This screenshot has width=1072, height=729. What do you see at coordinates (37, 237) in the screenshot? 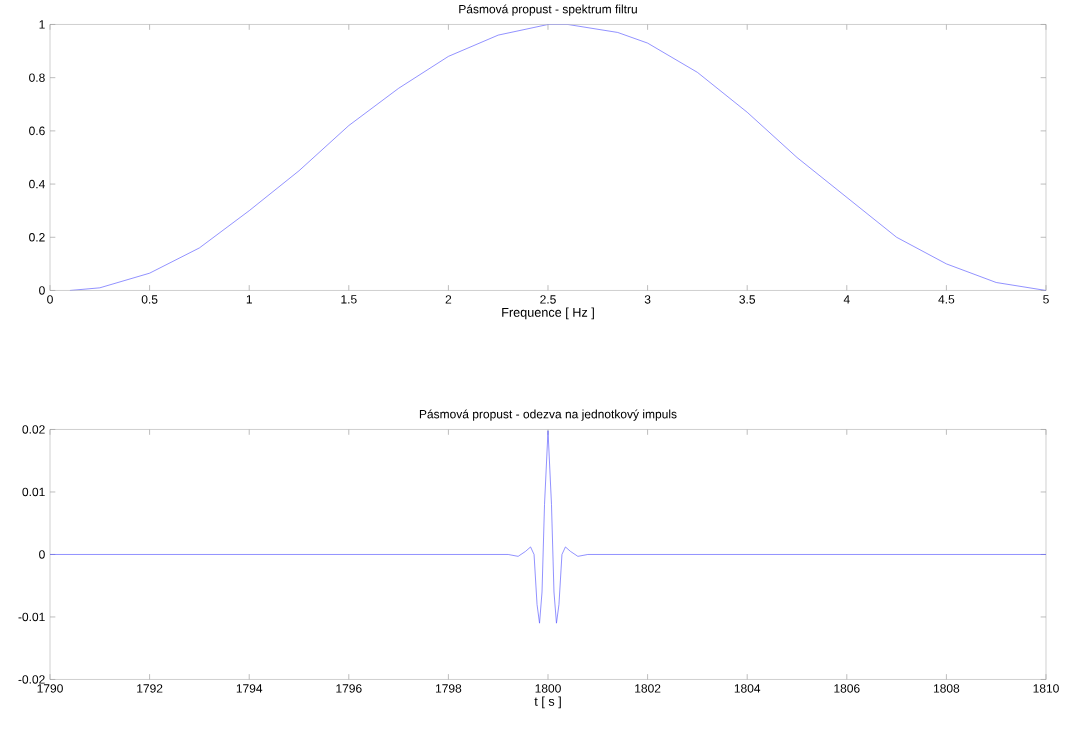
I see `y-tick-label: 0.2` at bounding box center [37, 237].